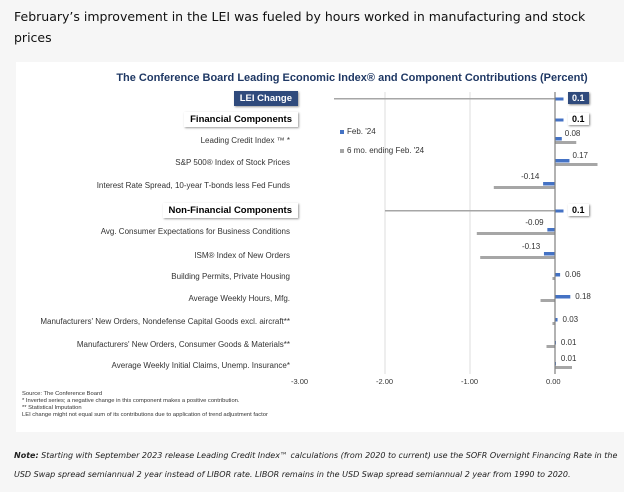 The image size is (624, 492). I want to click on x-tick-label: -3.00, so click(300, 381).